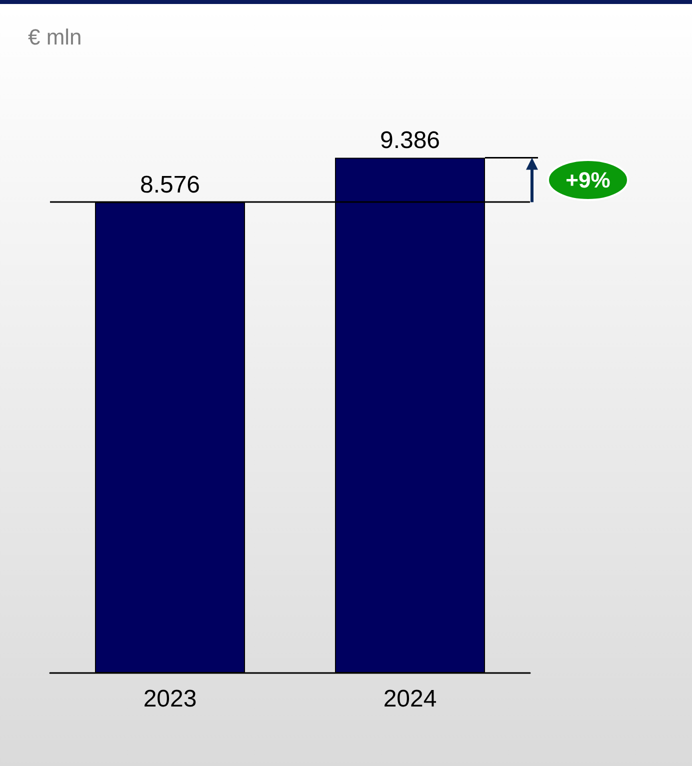 The width and height of the screenshot is (692, 766). I want to click on y-axis-title: € mln, so click(55, 37).